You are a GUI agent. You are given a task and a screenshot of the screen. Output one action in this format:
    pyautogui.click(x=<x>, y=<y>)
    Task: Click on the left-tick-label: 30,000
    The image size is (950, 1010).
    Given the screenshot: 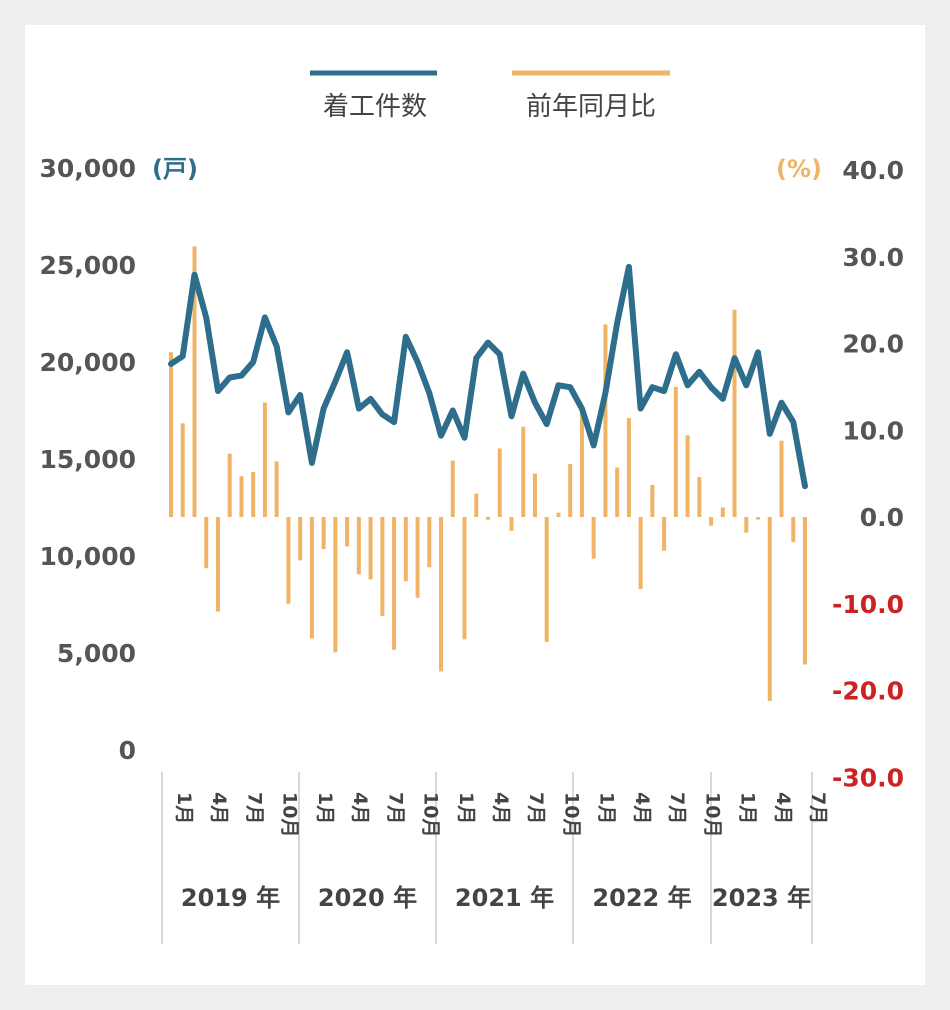 What is the action you would take?
    pyautogui.click(x=88, y=168)
    